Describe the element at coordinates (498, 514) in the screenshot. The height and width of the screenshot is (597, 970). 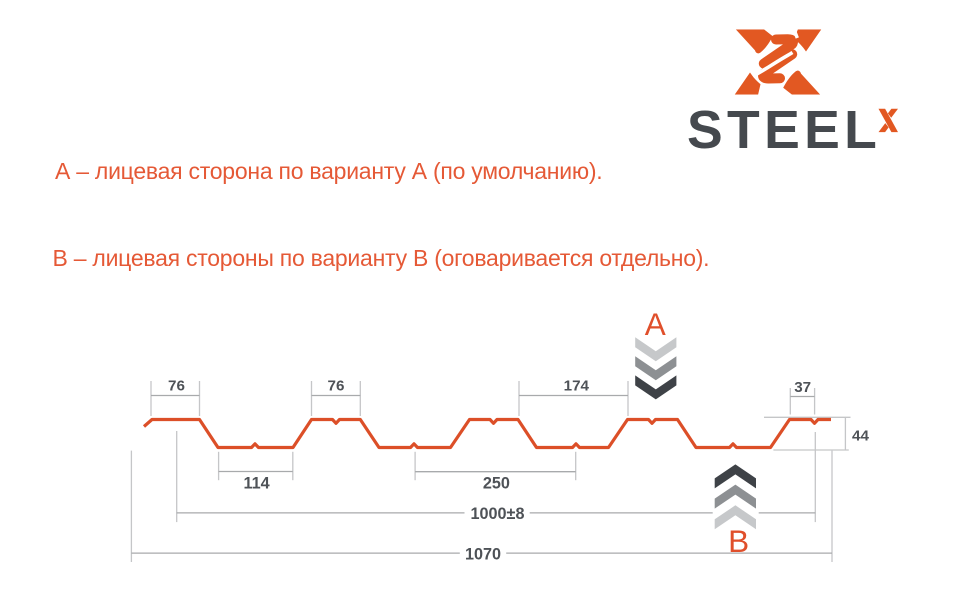
I see `svg-text: 1000±8` at that location.